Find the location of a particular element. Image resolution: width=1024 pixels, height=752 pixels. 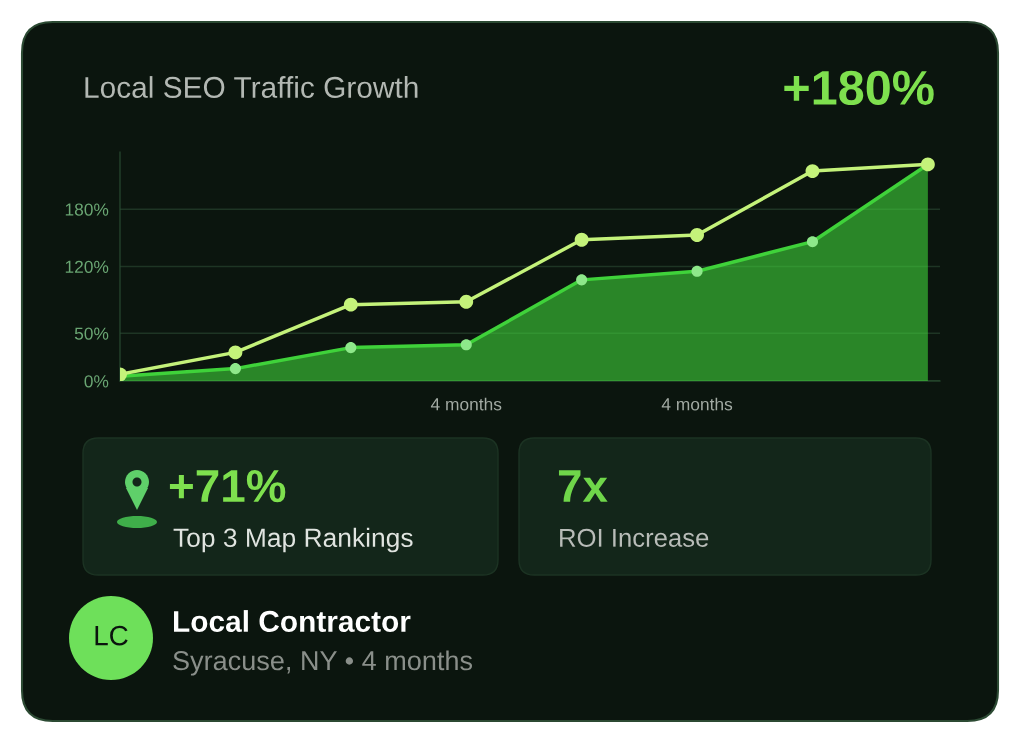

text: LC is located at coordinates (111, 635).